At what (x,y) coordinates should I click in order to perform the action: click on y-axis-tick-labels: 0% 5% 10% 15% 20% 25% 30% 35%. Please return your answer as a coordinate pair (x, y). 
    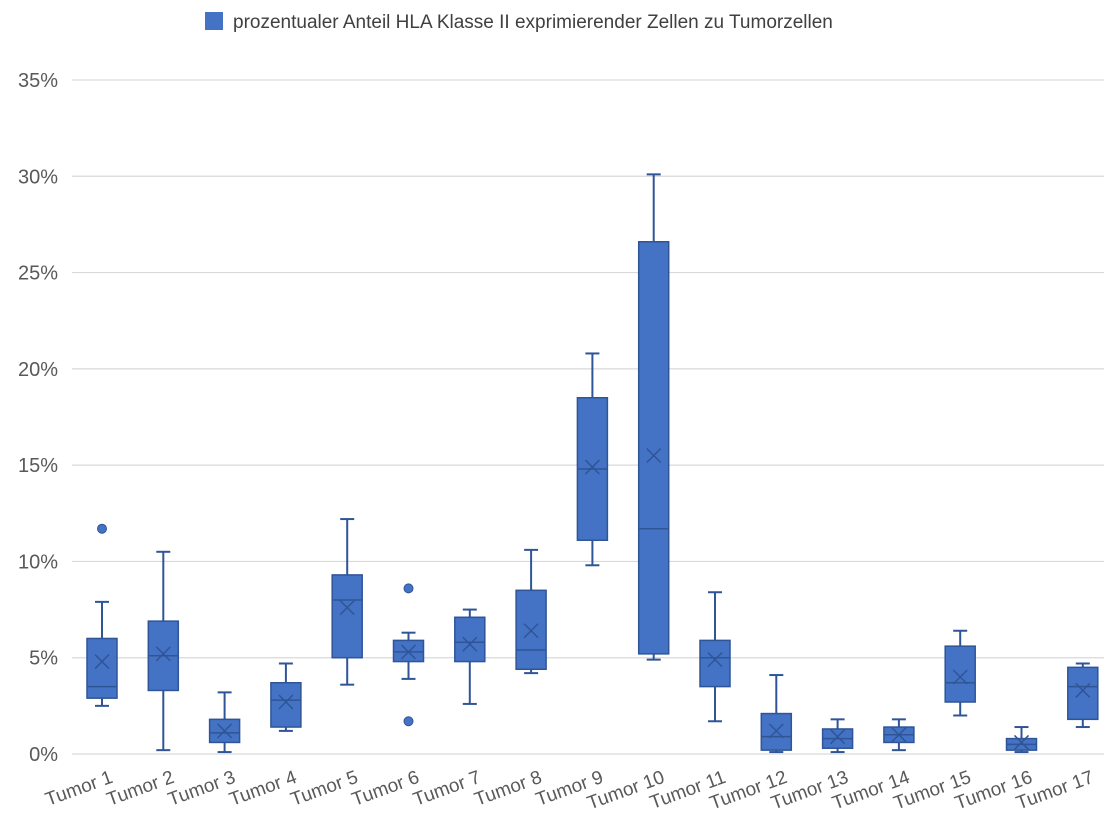
    Looking at the image, I should click on (38, 418).